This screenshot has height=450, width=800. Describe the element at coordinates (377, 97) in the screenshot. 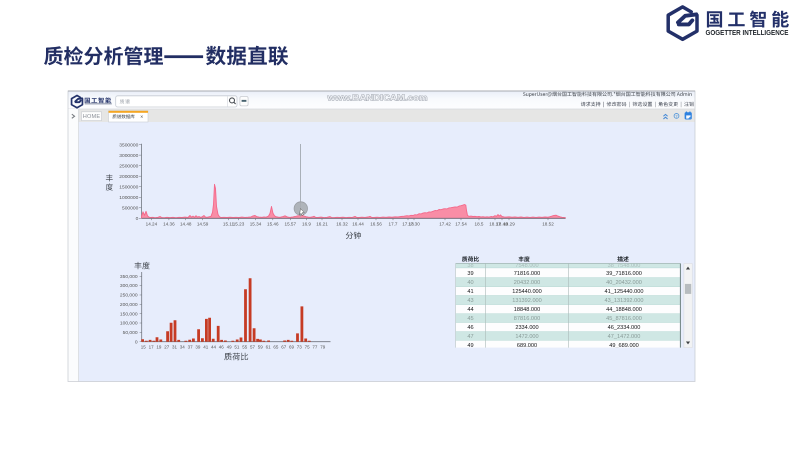

I see `svg-text: www.BANDICAM.com` at that location.